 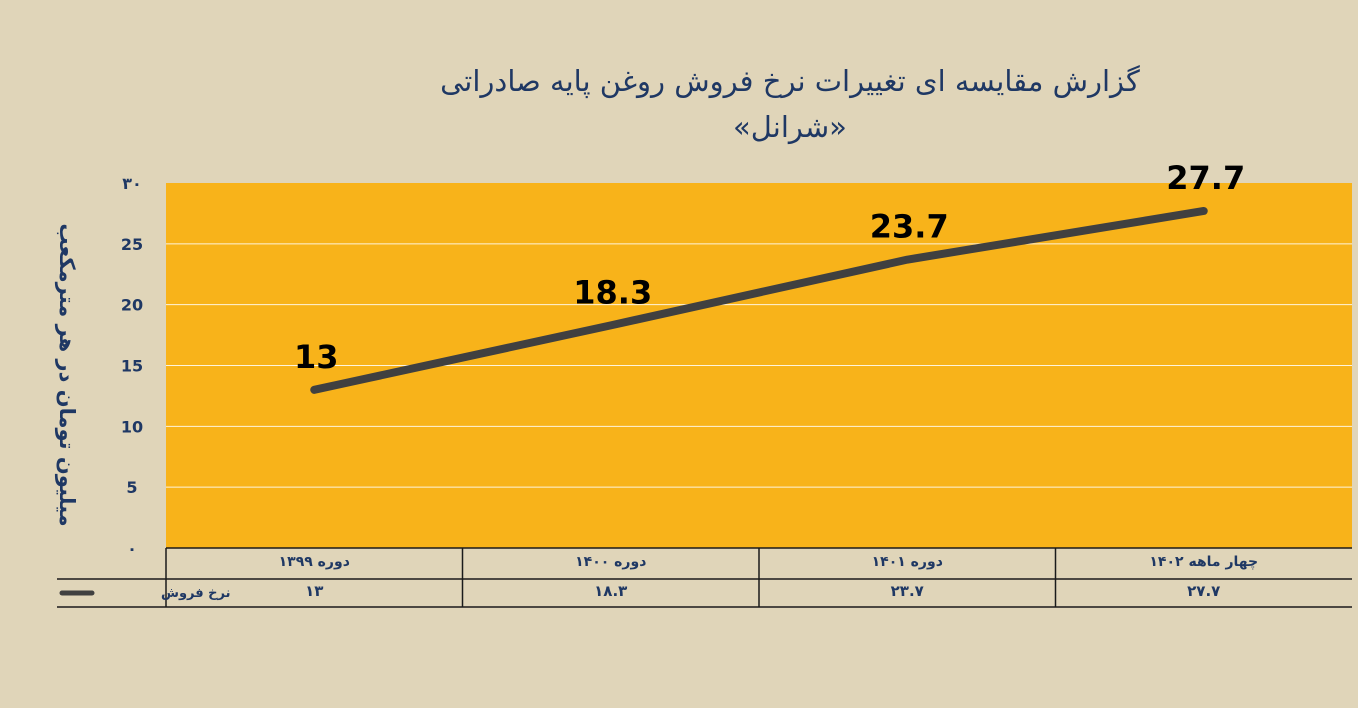 I want to click on table-cell: ۲۷.۷, so click(x=1203, y=591).